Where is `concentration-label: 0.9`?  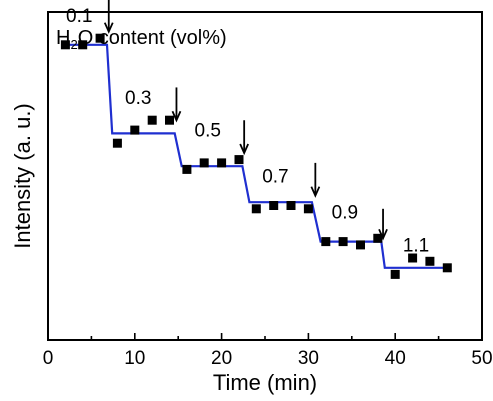
concentration-label: 0.9 is located at coordinates (345, 213).